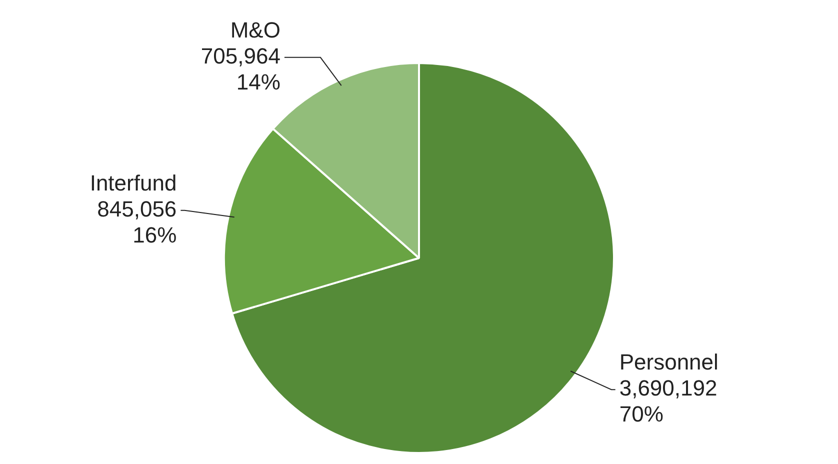 This screenshot has height=464, width=838. Describe the element at coordinates (255, 29) in the screenshot. I see `slice-label: M&O` at that location.